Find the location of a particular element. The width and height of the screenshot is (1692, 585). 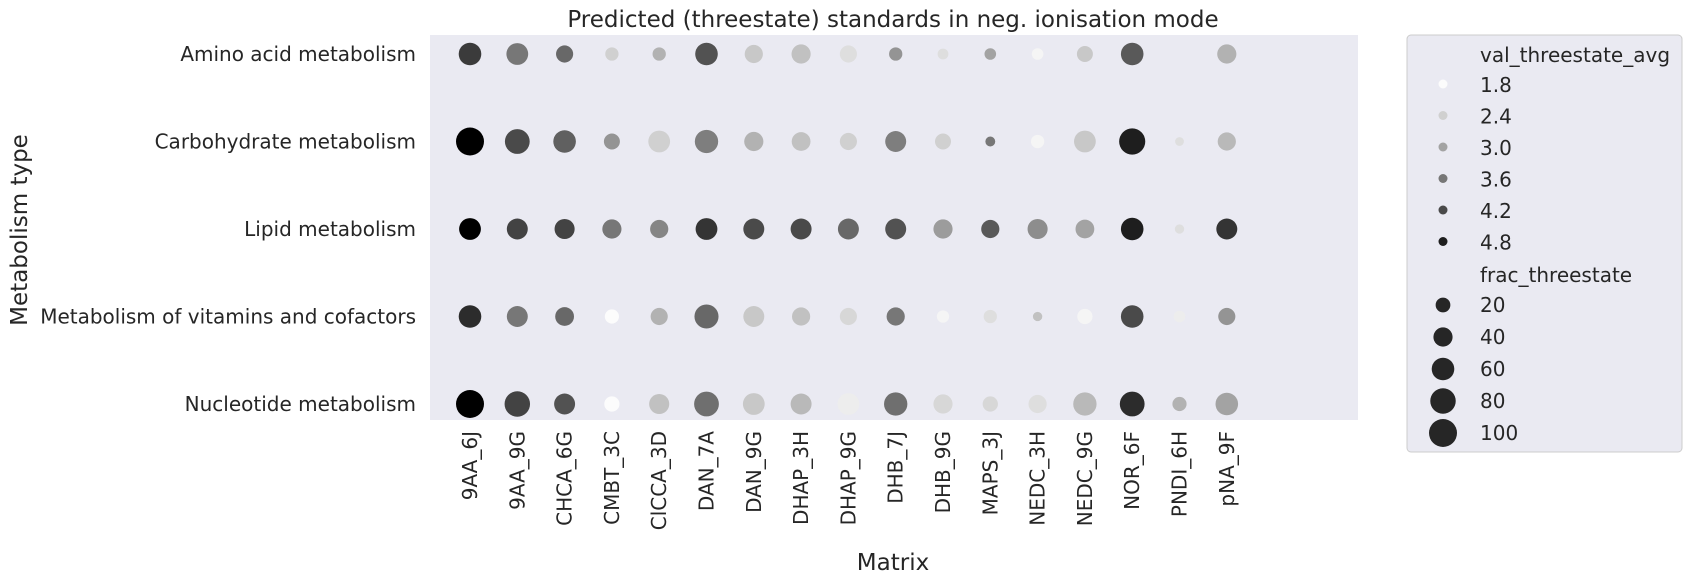

x-tick-label: CMBT_3C is located at coordinates (612, 478).